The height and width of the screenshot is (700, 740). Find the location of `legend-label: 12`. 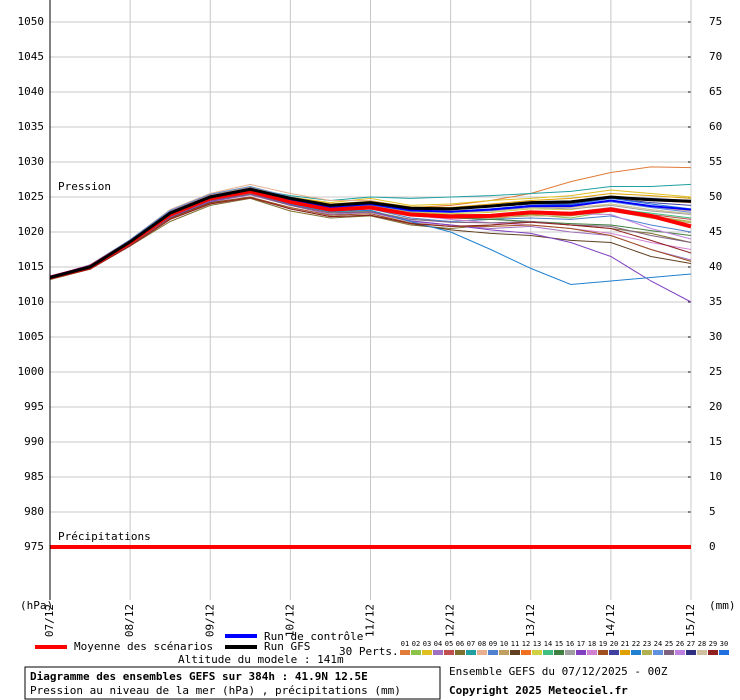

legend-label: 12 is located at coordinates (526, 644).